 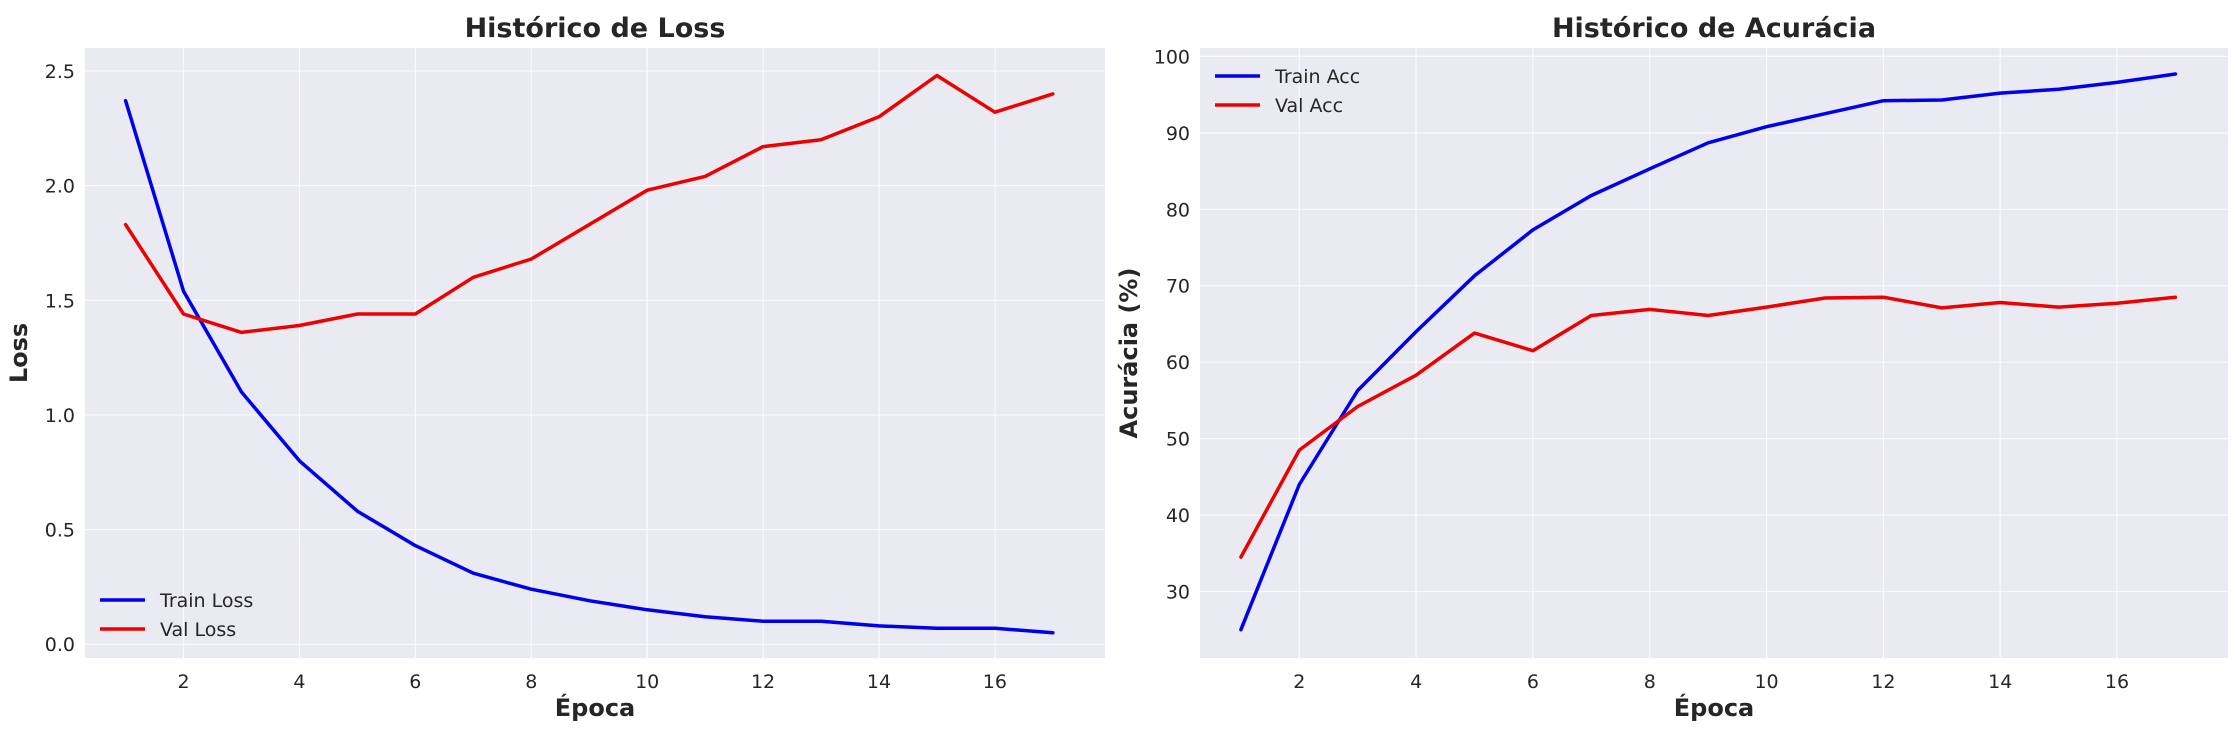 What do you see at coordinates (198, 630) in the screenshot?
I see `loss-legend-label: Val Loss` at bounding box center [198, 630].